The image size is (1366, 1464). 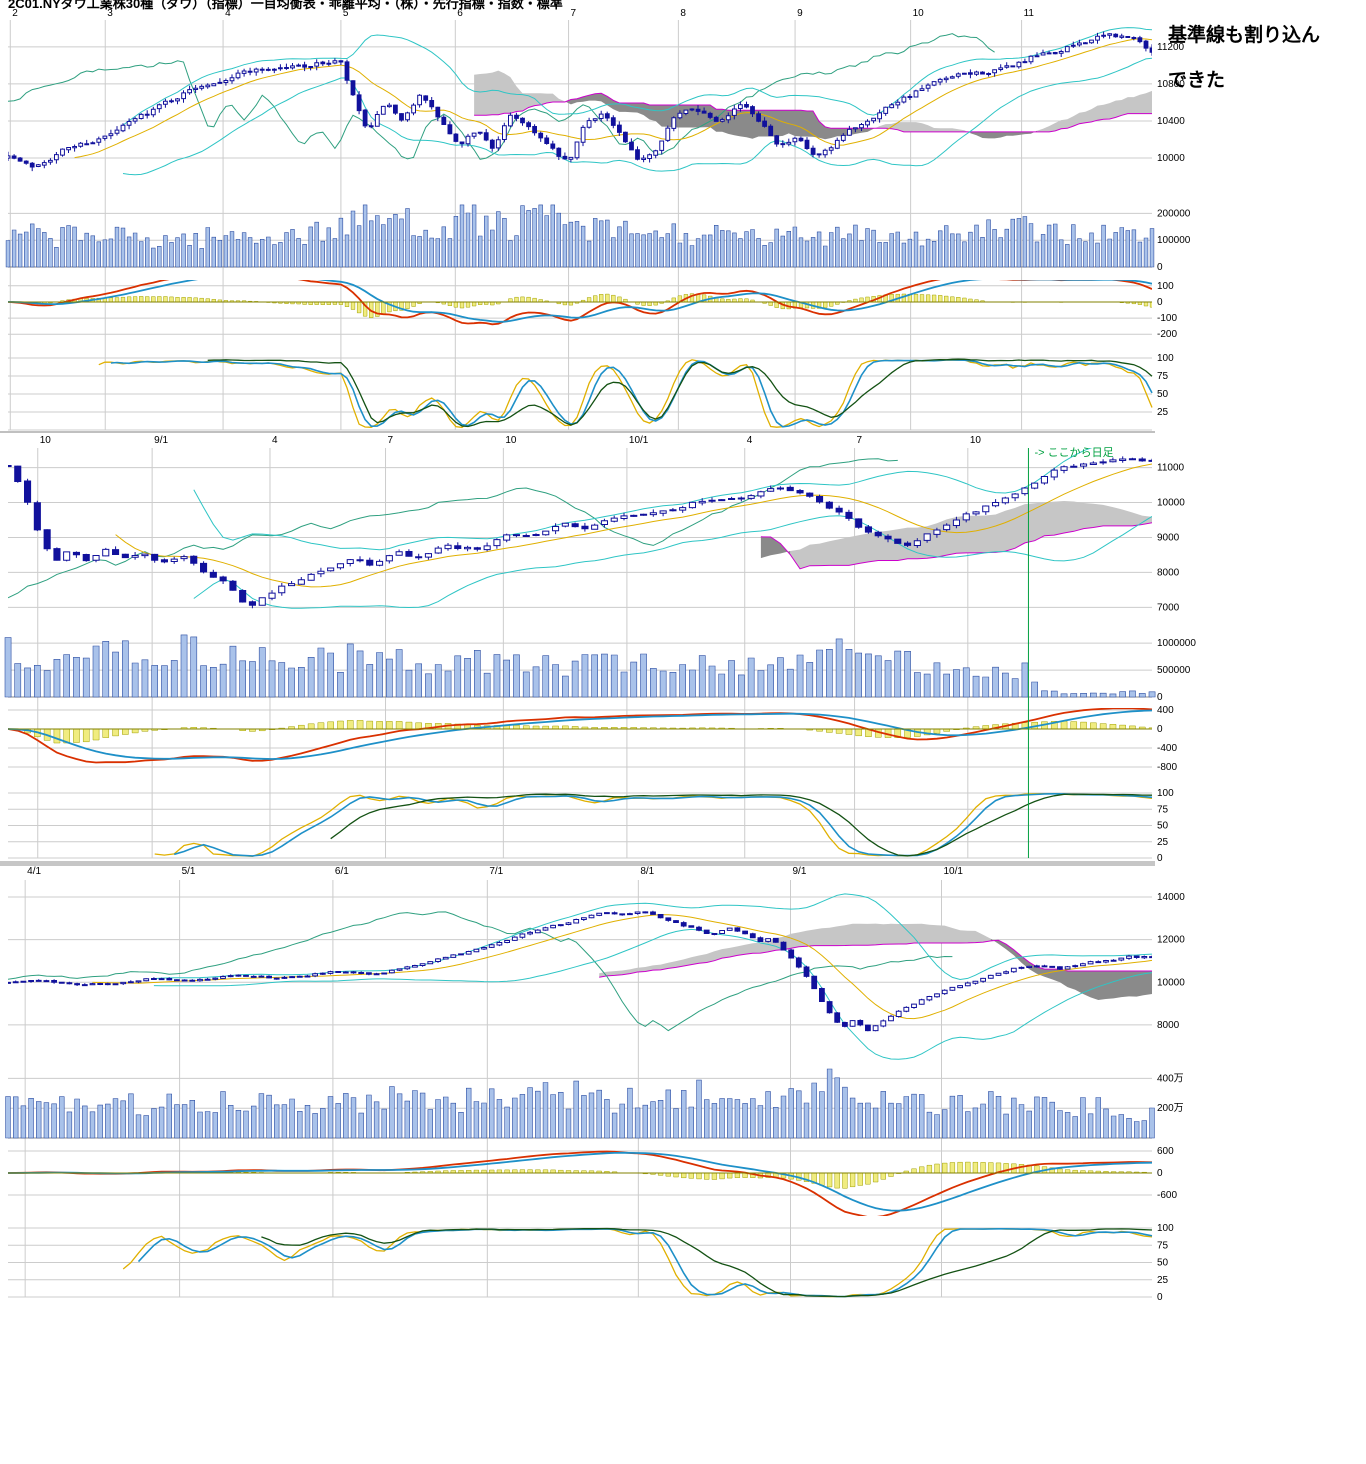 What do you see at coordinates (1171, 468) in the screenshot?
I see `svg-text: 11000` at bounding box center [1171, 468].